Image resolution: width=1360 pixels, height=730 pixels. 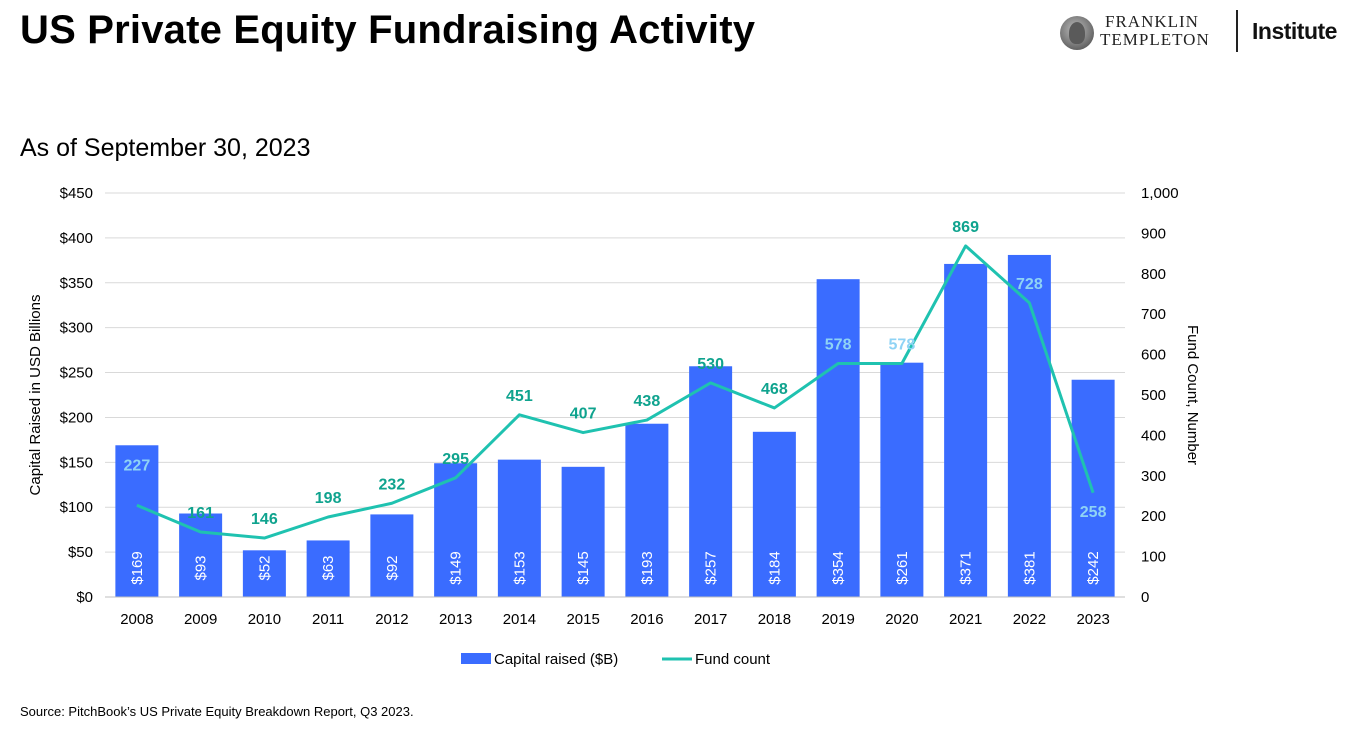 What do you see at coordinates (1153, 435) in the screenshot?
I see `y2-tick-label: 400` at bounding box center [1153, 435].